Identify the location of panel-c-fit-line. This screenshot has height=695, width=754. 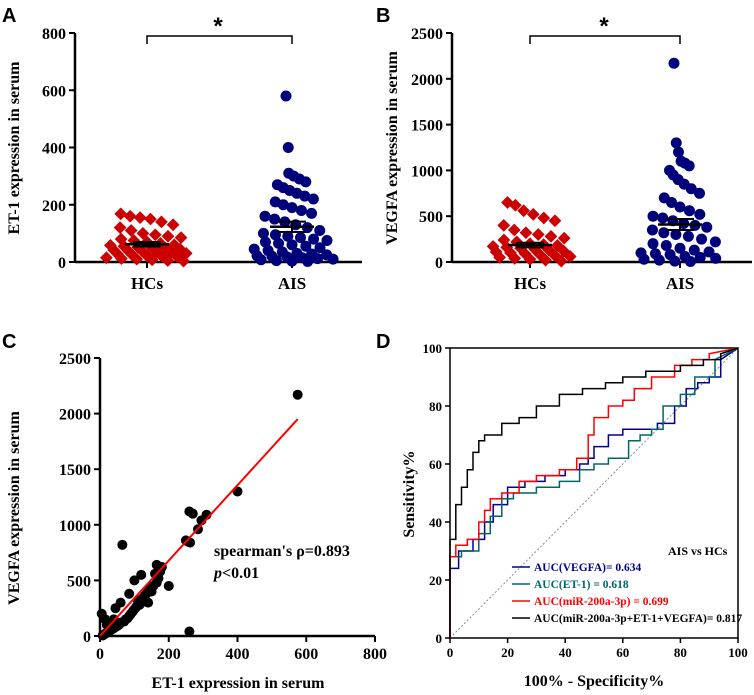
(199, 527).